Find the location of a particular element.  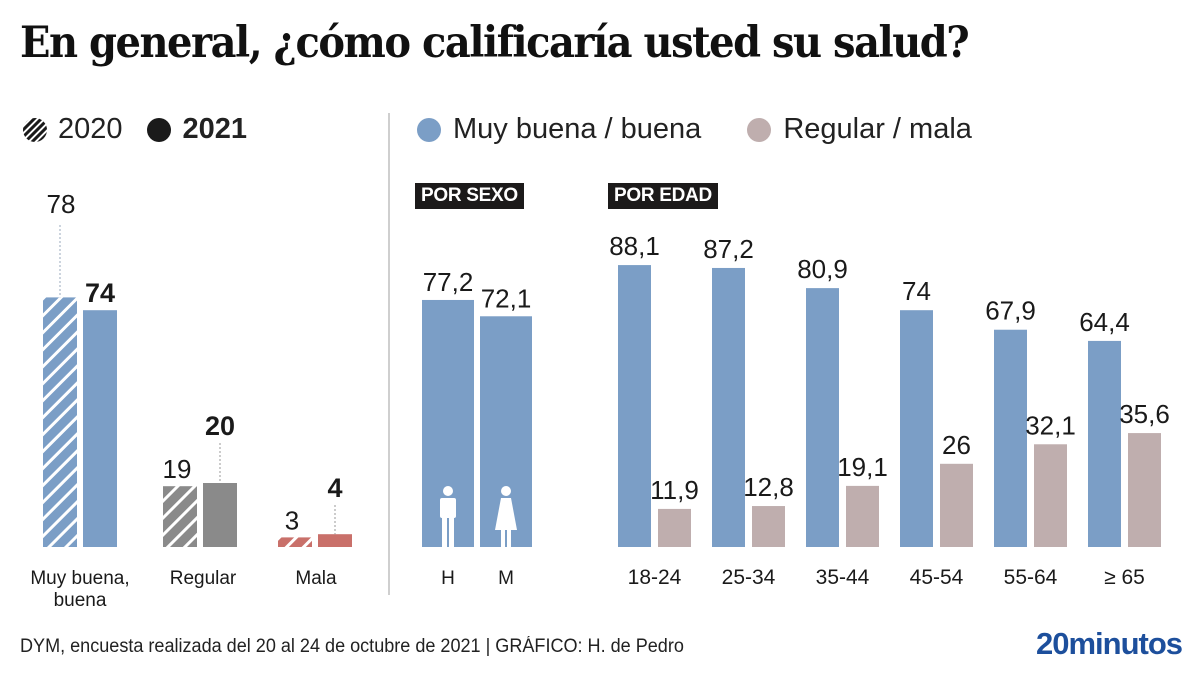

blue-circle-icon is located at coordinates (429, 129).